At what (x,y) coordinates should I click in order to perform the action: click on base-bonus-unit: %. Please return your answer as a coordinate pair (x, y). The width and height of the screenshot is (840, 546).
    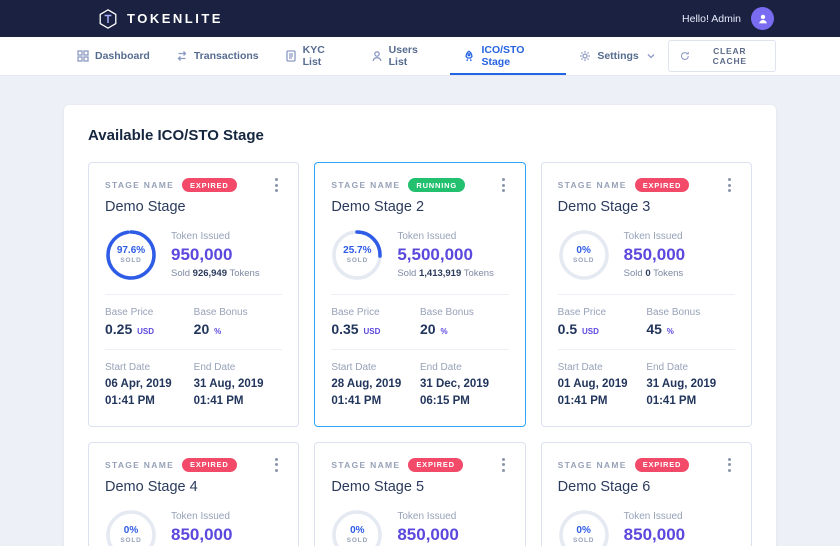
    Looking at the image, I should click on (670, 331).